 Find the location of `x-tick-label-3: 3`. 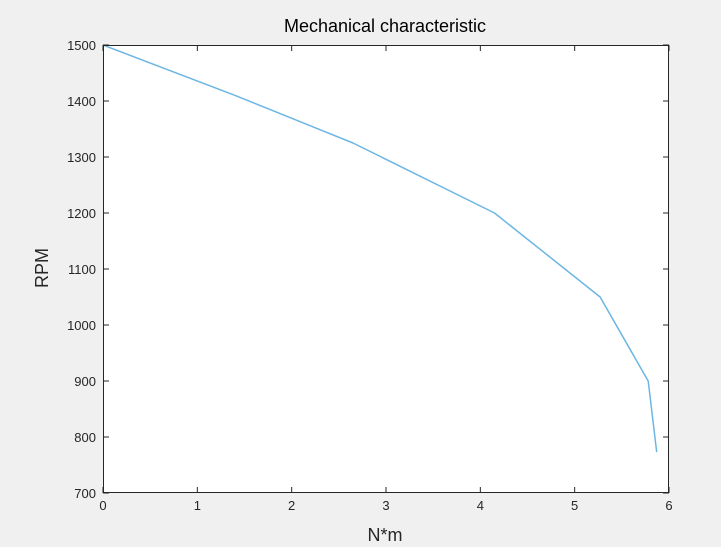

x-tick-label-3: 3 is located at coordinates (385, 505).